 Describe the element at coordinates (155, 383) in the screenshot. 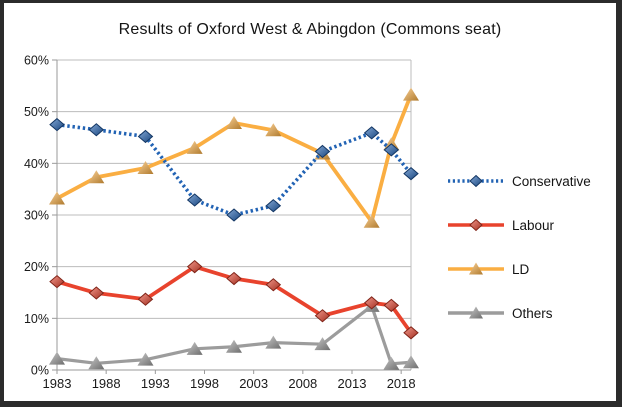

I see `svg-text: 1993` at that location.